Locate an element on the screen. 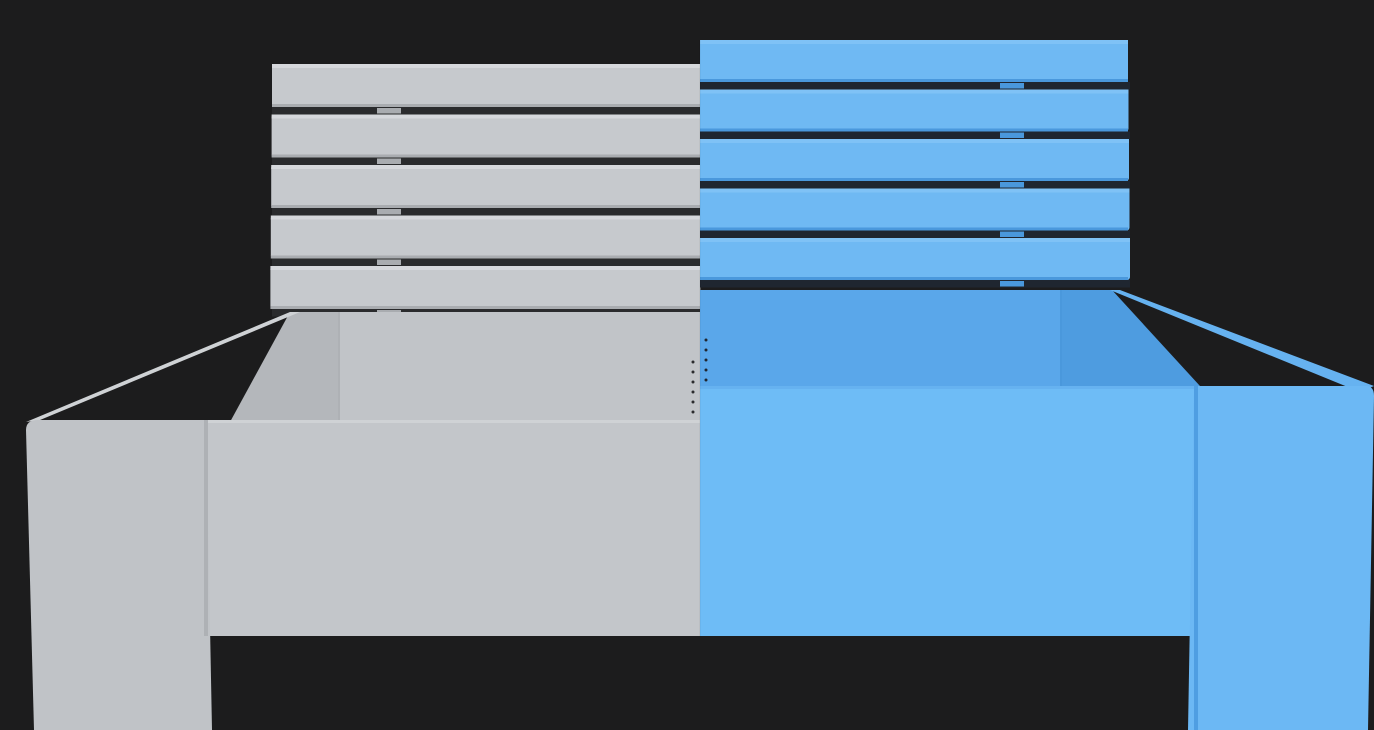 The width and height of the screenshot is (1374, 730). side-top-rail-left is located at coordinates (163, 367).